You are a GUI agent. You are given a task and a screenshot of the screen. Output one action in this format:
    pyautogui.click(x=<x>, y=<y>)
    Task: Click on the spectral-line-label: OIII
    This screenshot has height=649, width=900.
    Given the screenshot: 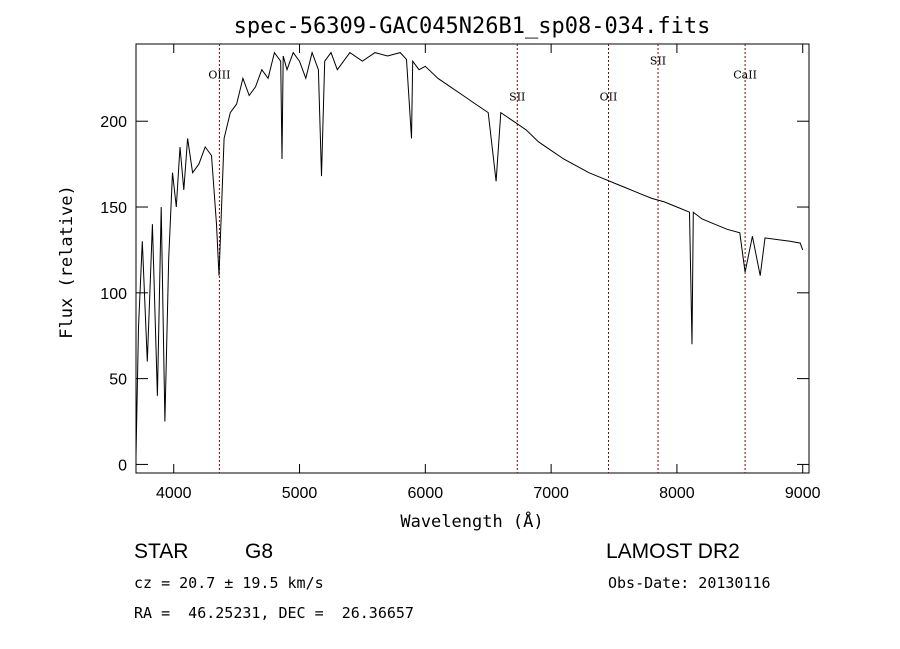 What is the action you would take?
    pyautogui.click(x=219, y=74)
    